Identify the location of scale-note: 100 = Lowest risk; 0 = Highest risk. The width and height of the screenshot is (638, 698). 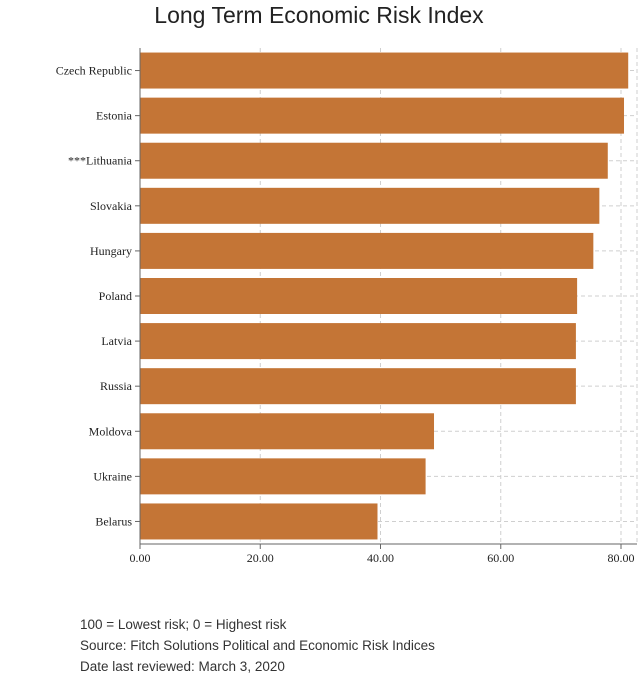
(183, 624).